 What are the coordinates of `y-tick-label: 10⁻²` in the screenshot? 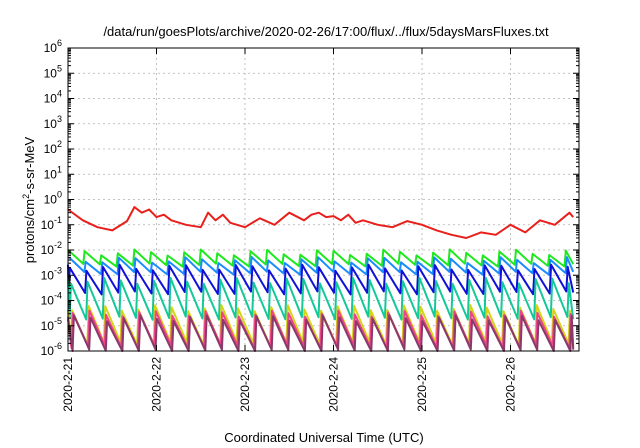 It's located at (51, 248).